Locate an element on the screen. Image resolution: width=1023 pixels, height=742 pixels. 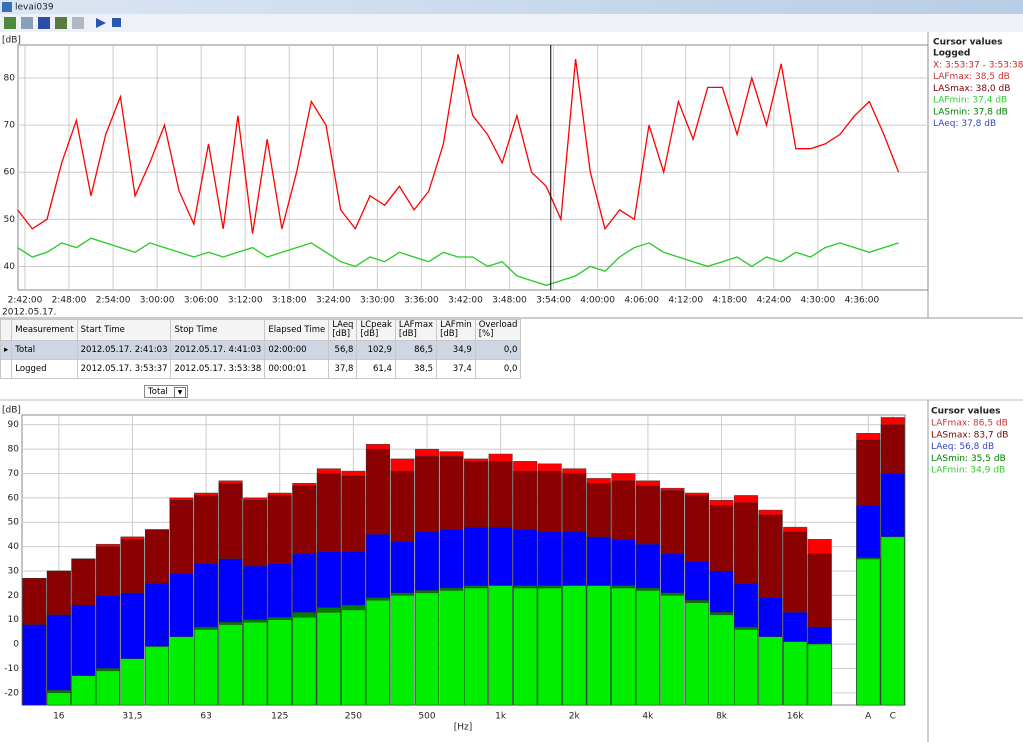
x-tick-label: 2k is located at coordinates (575, 717).